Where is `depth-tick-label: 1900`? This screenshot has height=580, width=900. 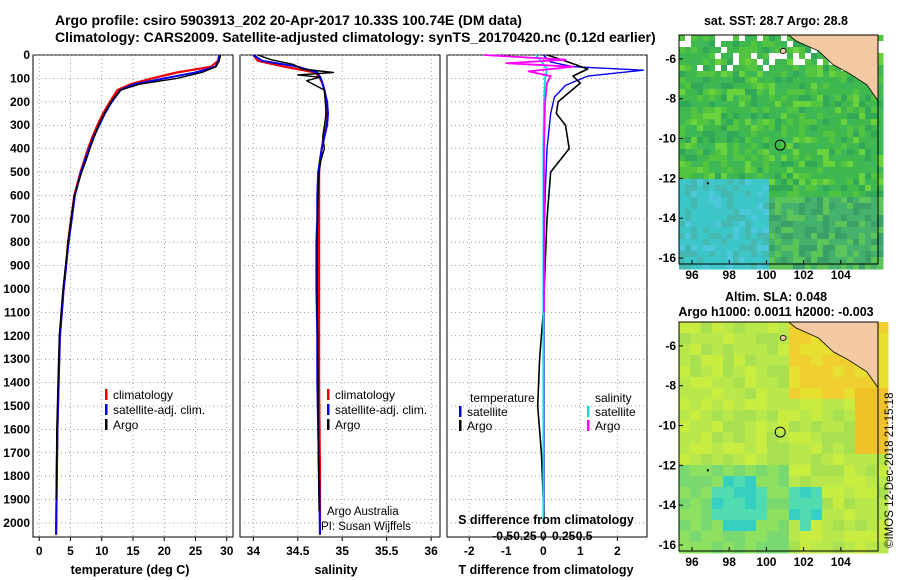 depth-tick-label: 1900 is located at coordinates (16, 500).